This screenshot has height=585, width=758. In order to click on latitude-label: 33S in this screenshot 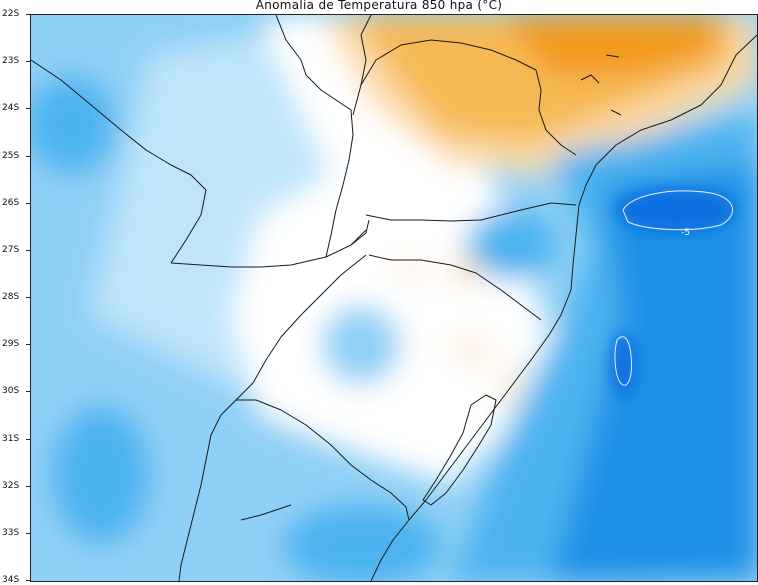, I will do `click(11, 532)`.